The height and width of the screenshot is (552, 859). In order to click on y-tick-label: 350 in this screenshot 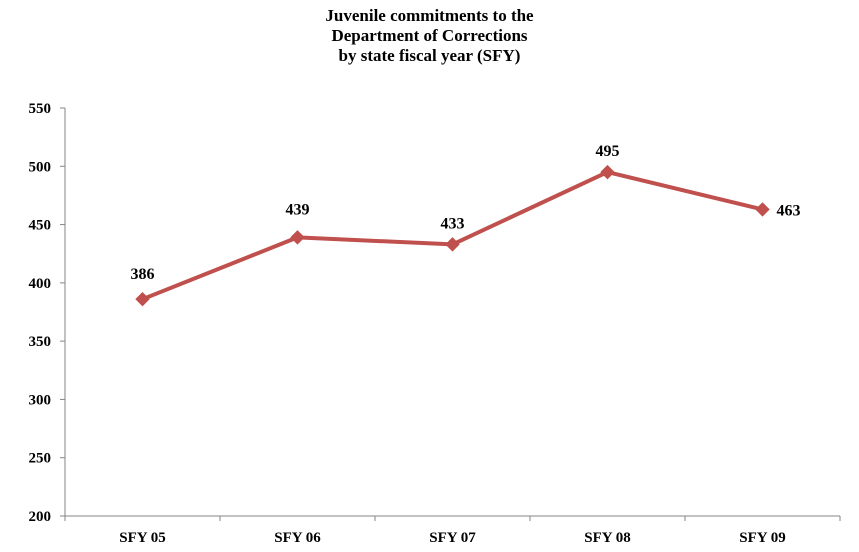, I will do `click(40, 342)`.